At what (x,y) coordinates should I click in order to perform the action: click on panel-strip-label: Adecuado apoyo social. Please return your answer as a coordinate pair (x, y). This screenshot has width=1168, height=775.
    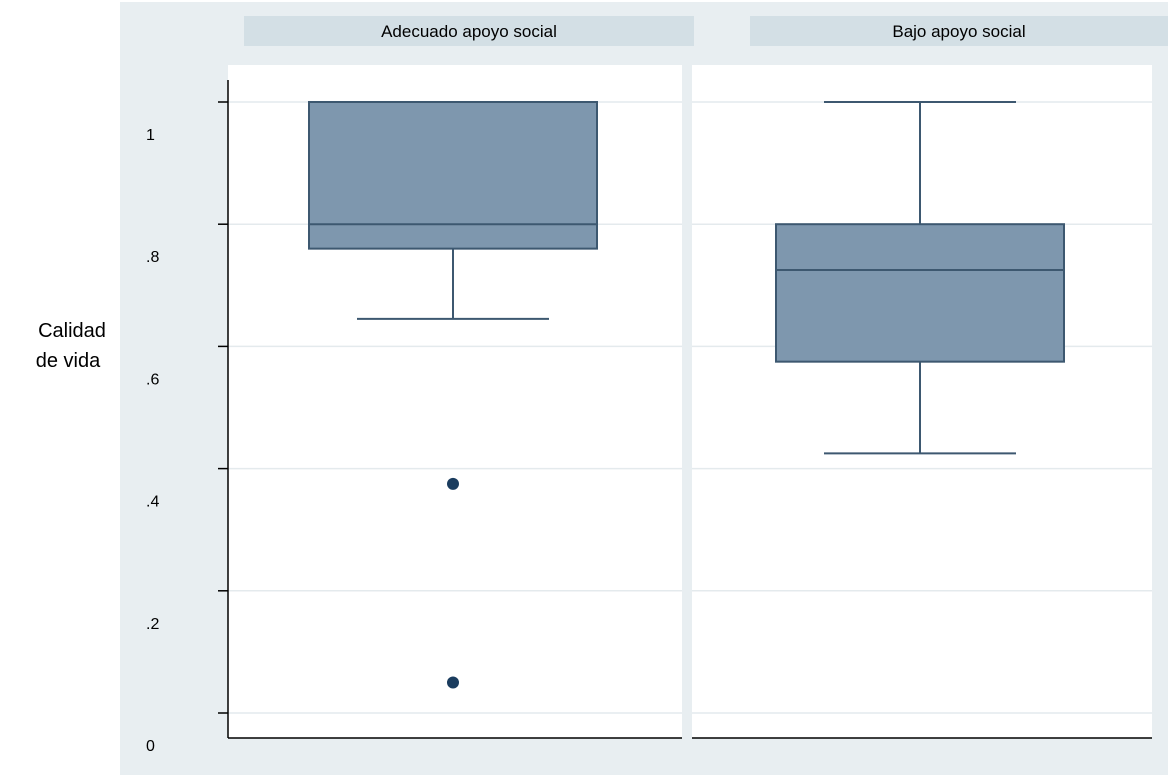
    Looking at the image, I should click on (469, 31).